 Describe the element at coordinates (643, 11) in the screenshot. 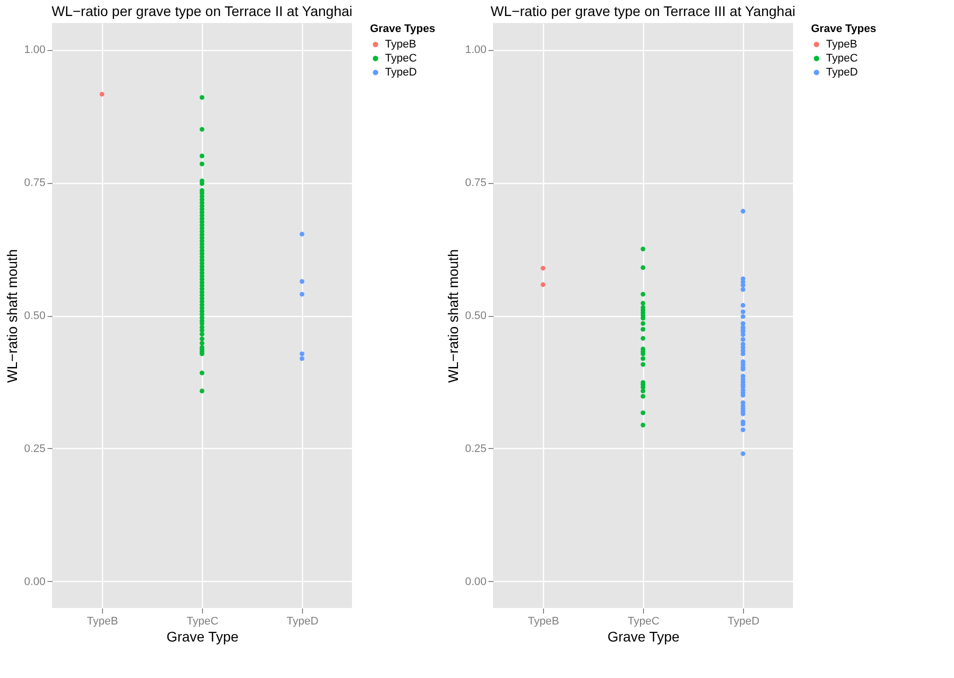

I see `chart-title: WL−ratio per grave type on Terrace III at Yanghai` at that location.